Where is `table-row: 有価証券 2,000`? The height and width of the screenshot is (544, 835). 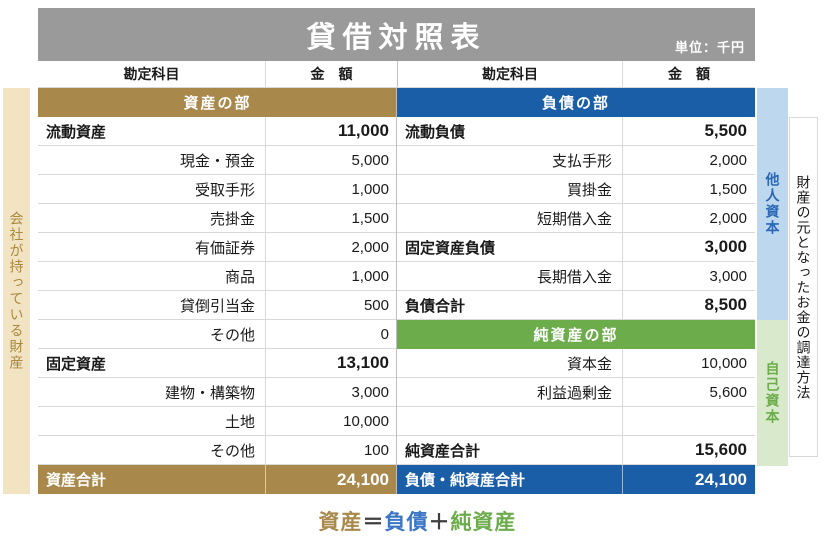 table-row: 有価証券 2,000 is located at coordinates (217, 247).